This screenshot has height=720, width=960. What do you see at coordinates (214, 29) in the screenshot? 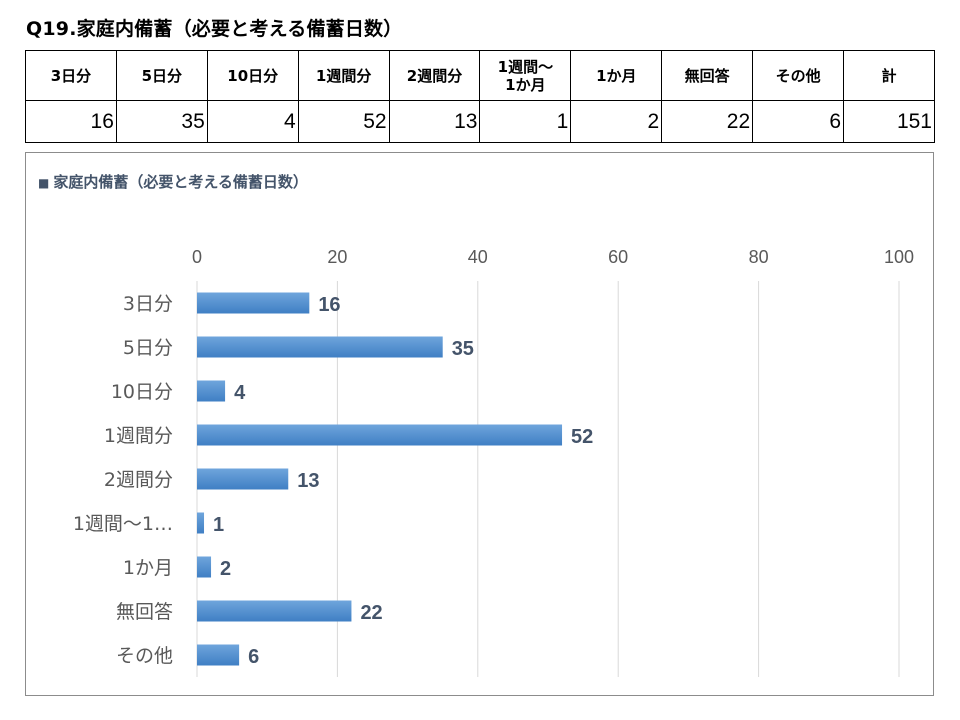
I see `page-title: Q19.家庭内備蓄（必要と考える備蓄日数）` at bounding box center [214, 29].